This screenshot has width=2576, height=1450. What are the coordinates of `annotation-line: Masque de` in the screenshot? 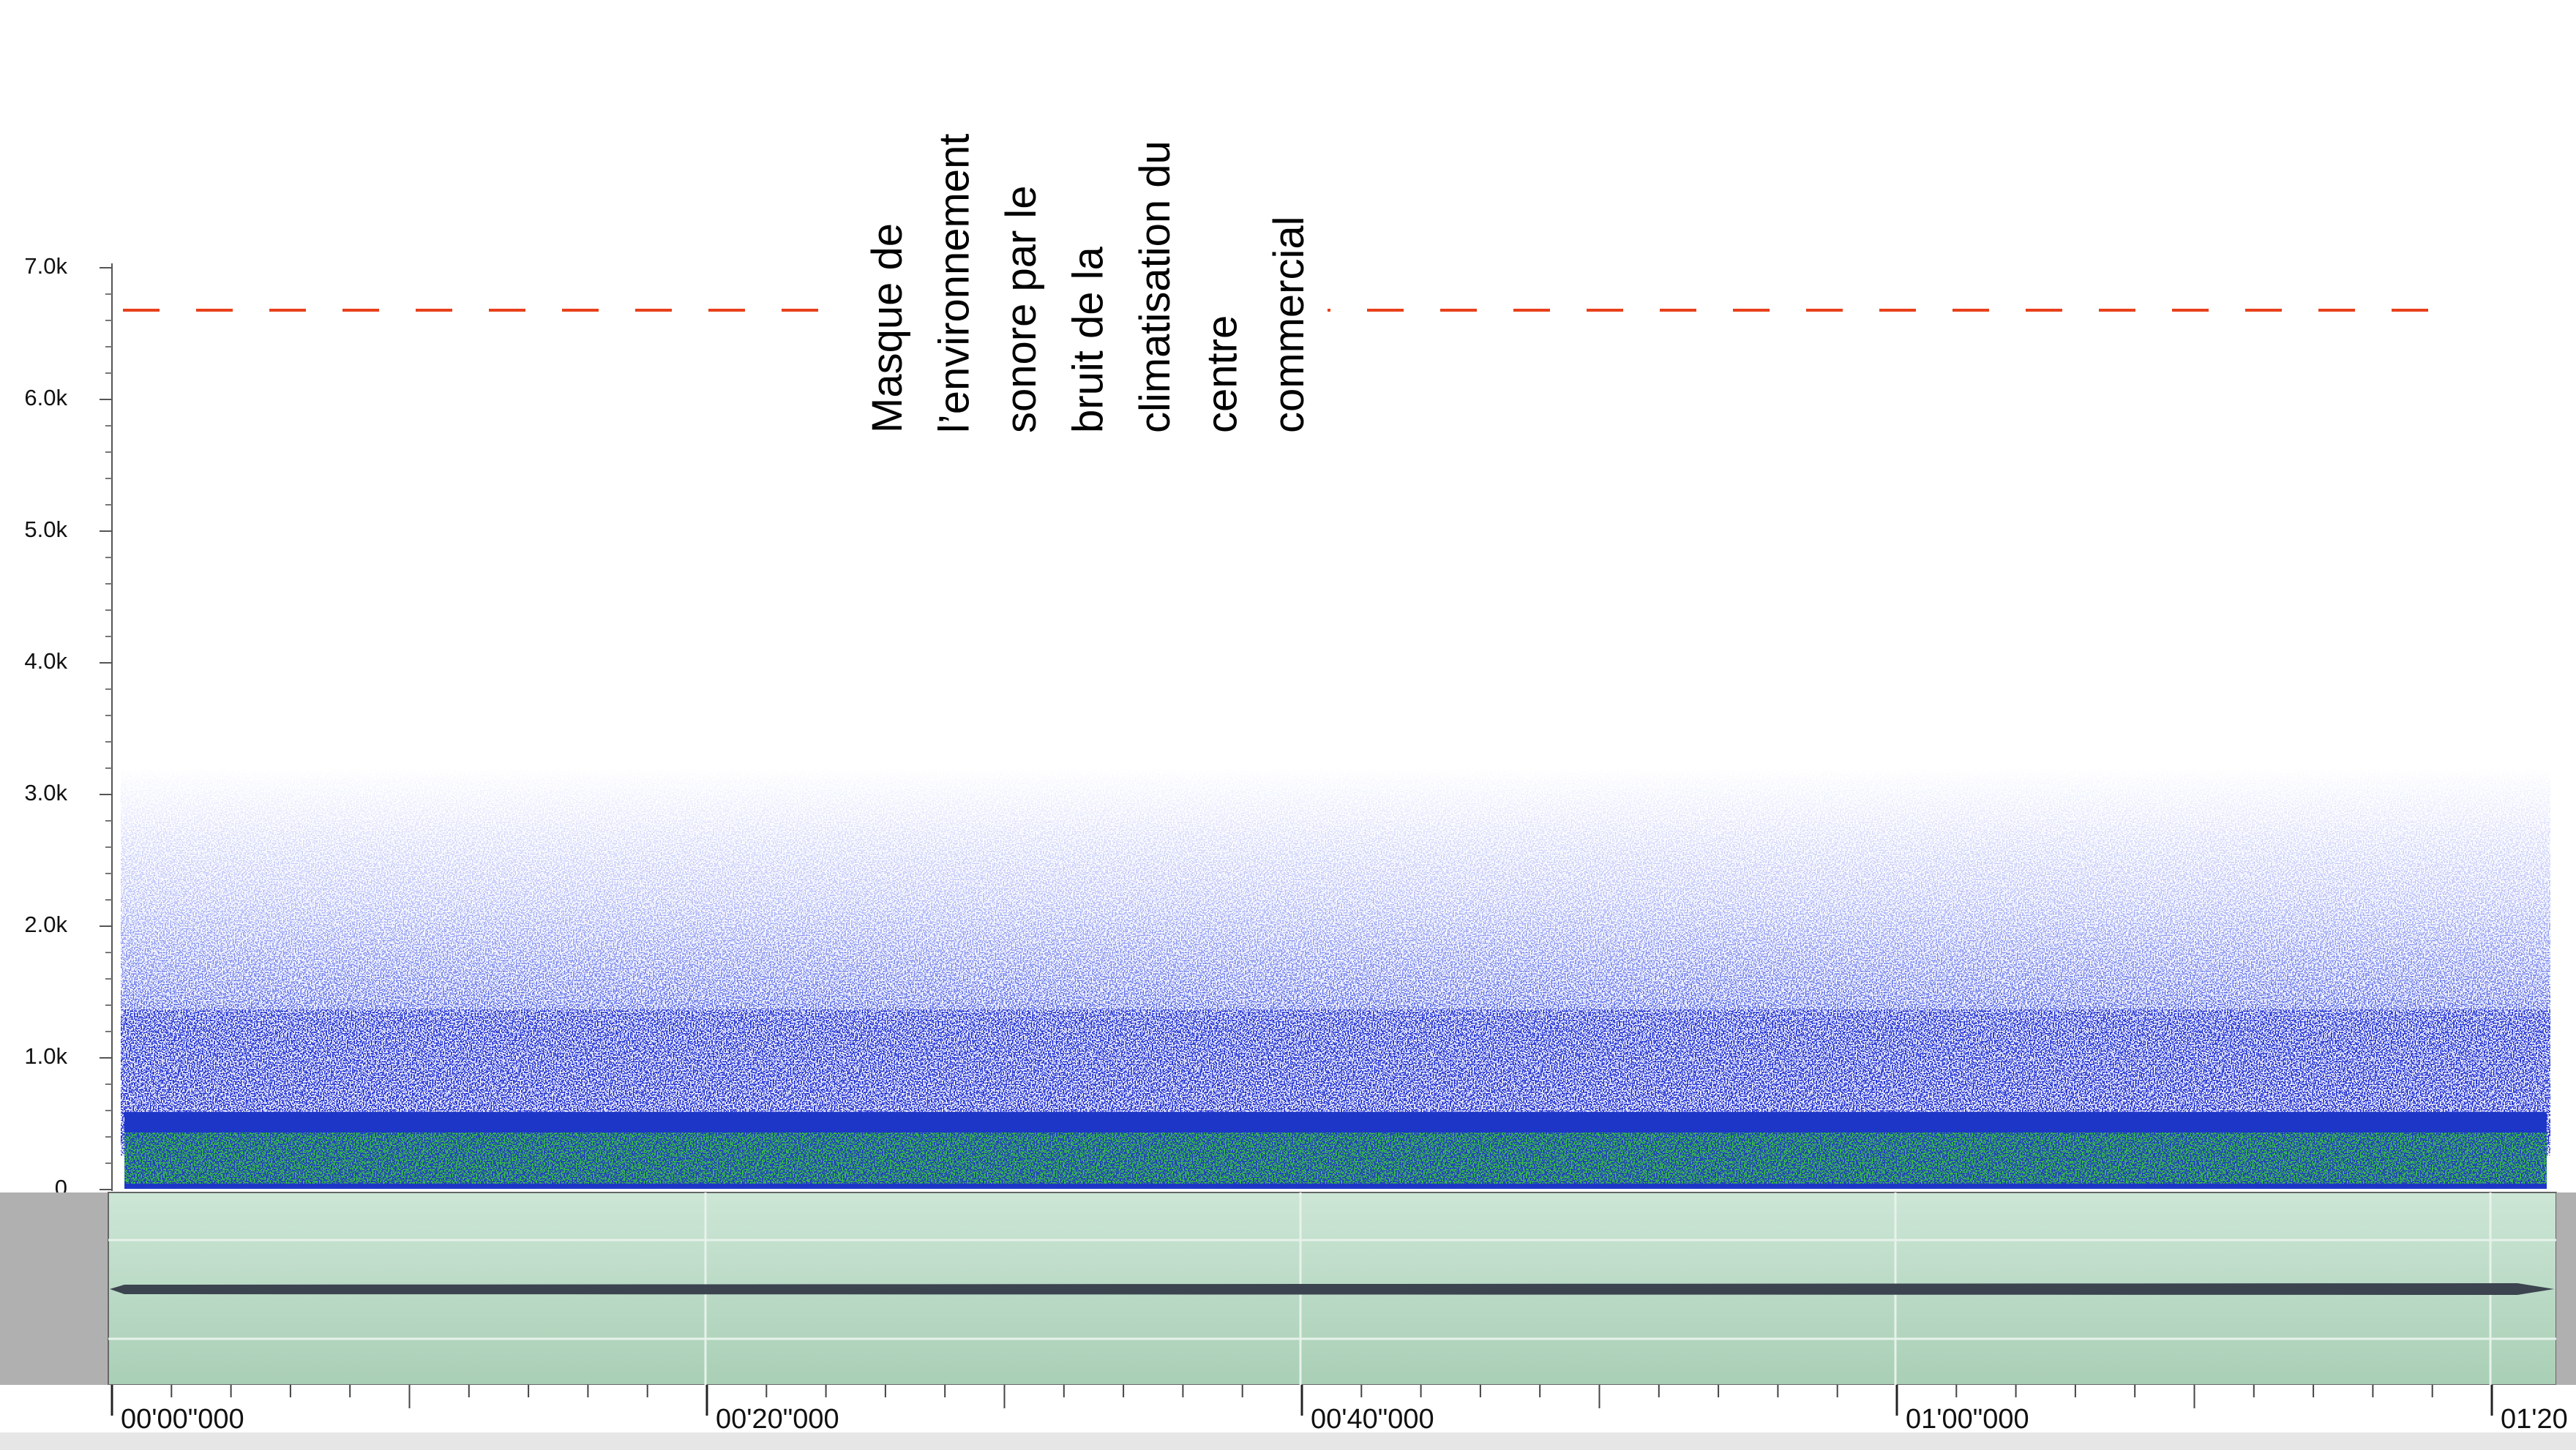 It's located at (887, 328).